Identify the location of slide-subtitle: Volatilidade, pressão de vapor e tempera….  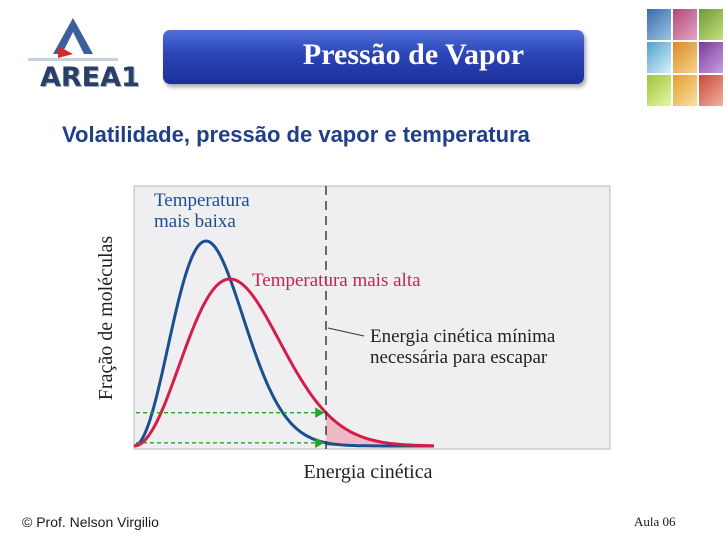
(296, 134).